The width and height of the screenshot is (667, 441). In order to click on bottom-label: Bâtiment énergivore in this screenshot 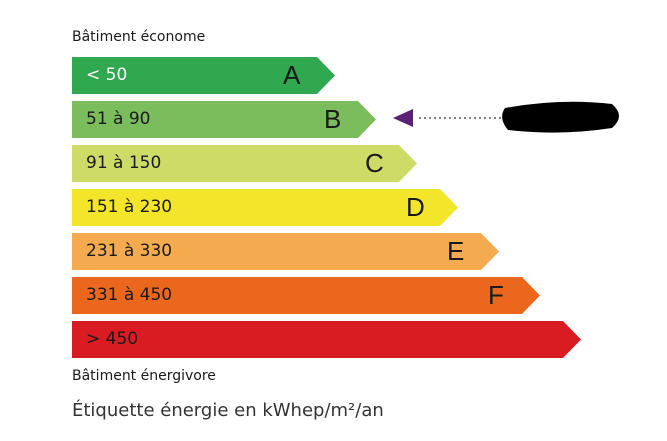, I will do `click(144, 376)`.